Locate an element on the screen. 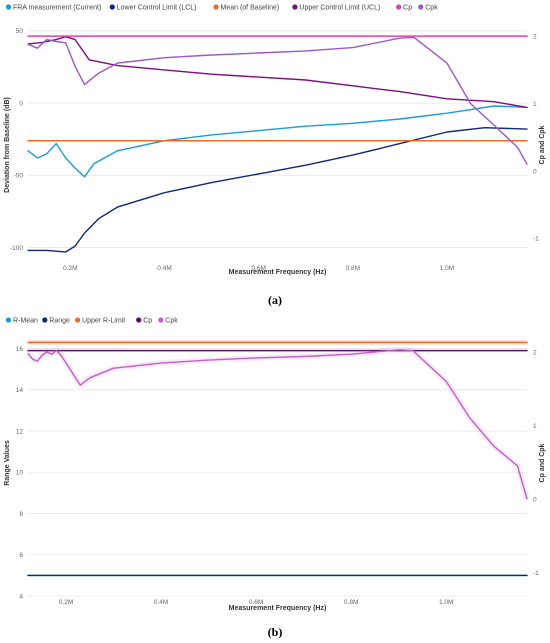 Image resolution: width=550 pixels, height=643 pixels. legend-item: Range is located at coordinates (56, 320).